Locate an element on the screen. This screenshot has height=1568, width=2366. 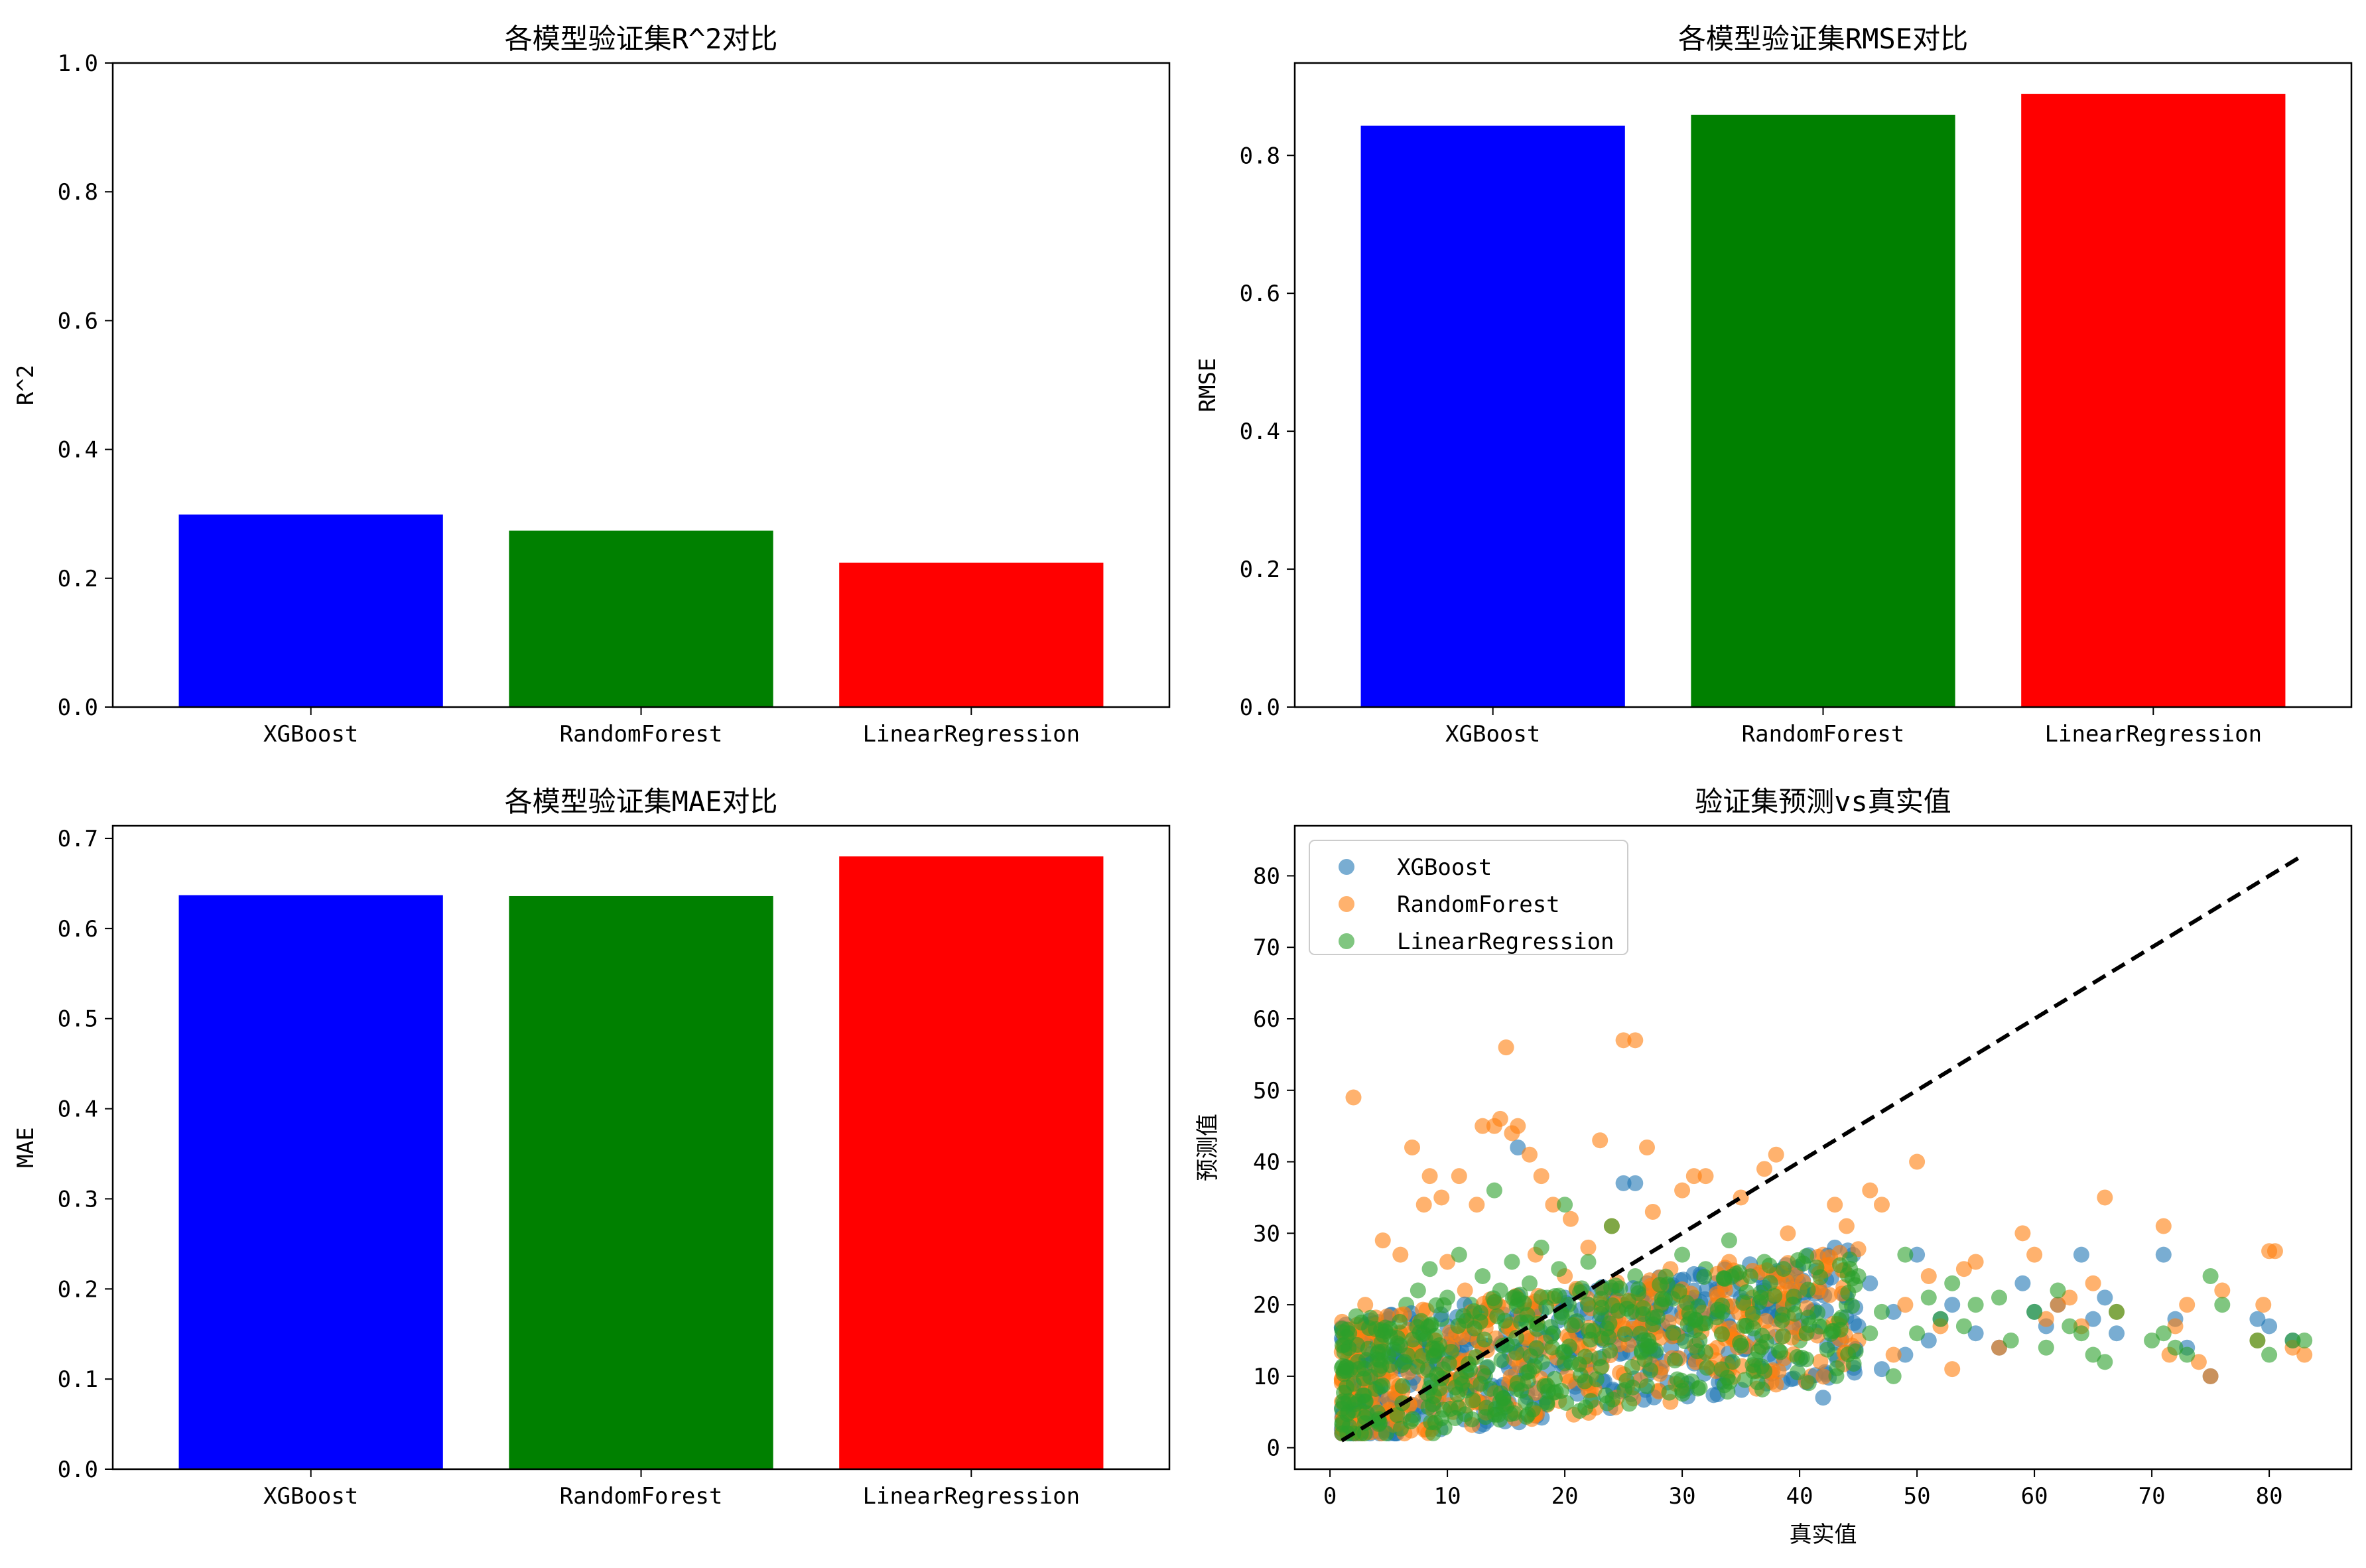
chart-title: 各模型验证集RMSE对比 is located at coordinates (1823, 39).